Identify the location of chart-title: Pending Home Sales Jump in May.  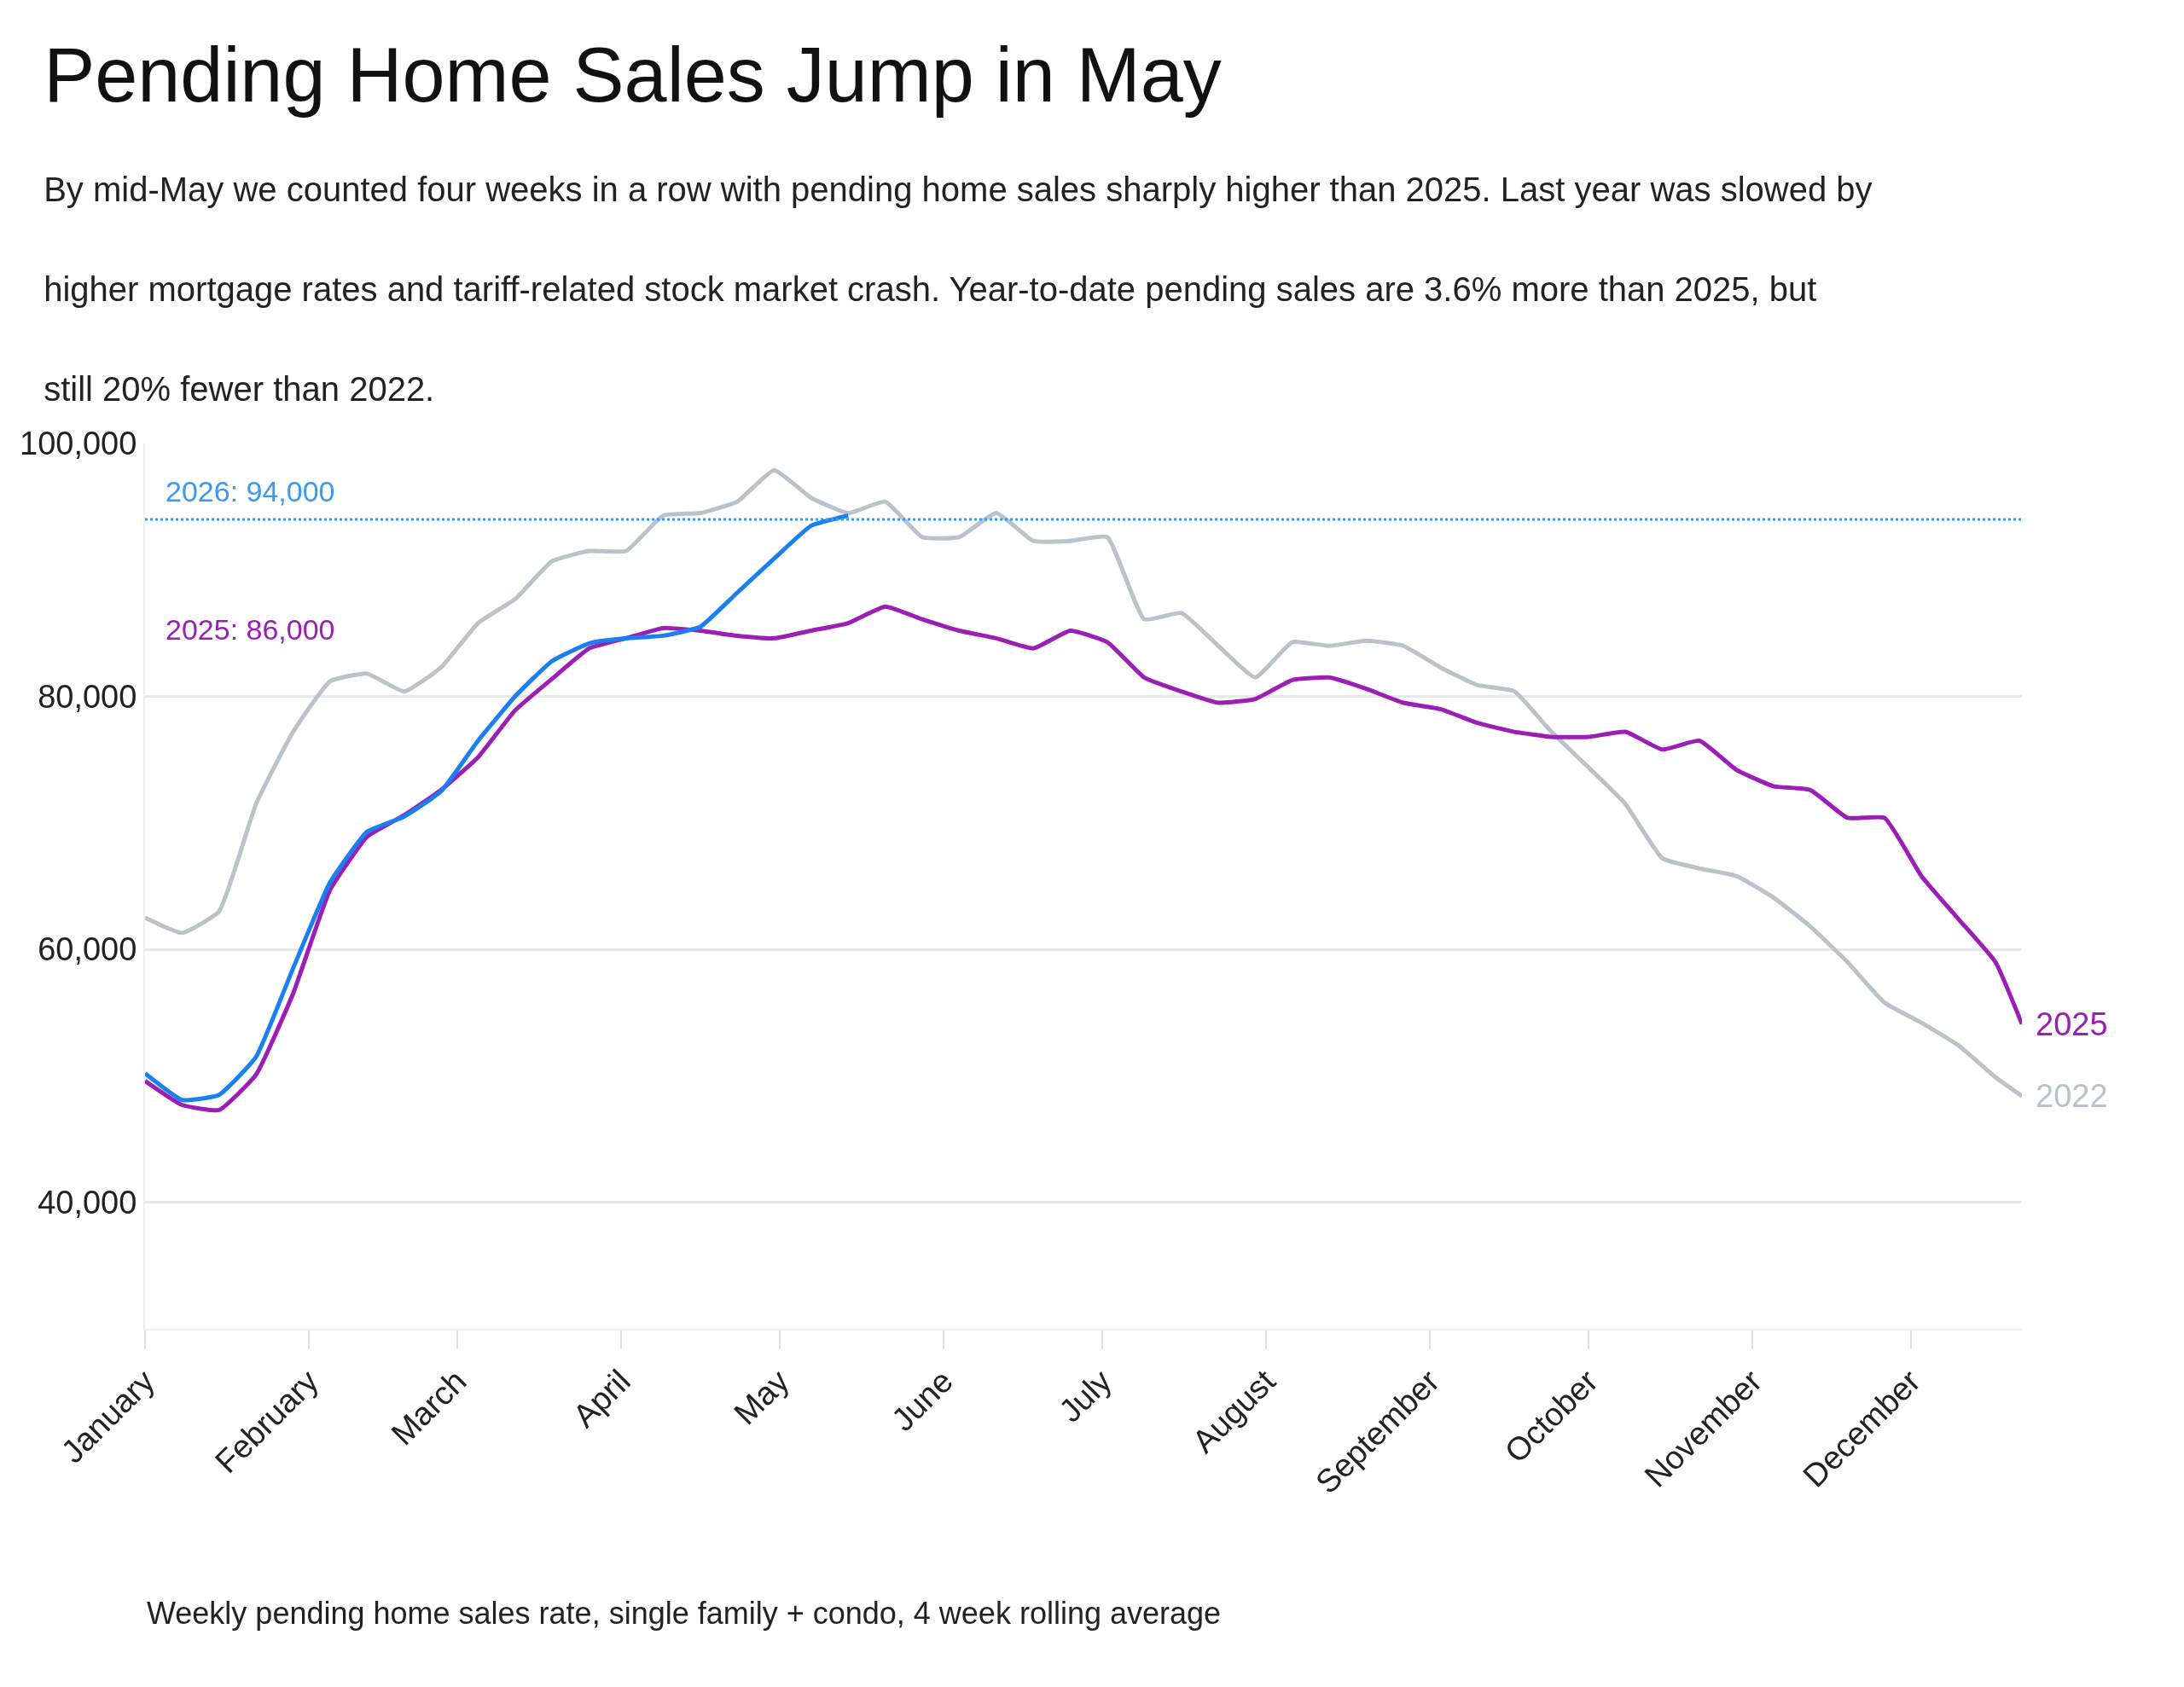
(633, 75).